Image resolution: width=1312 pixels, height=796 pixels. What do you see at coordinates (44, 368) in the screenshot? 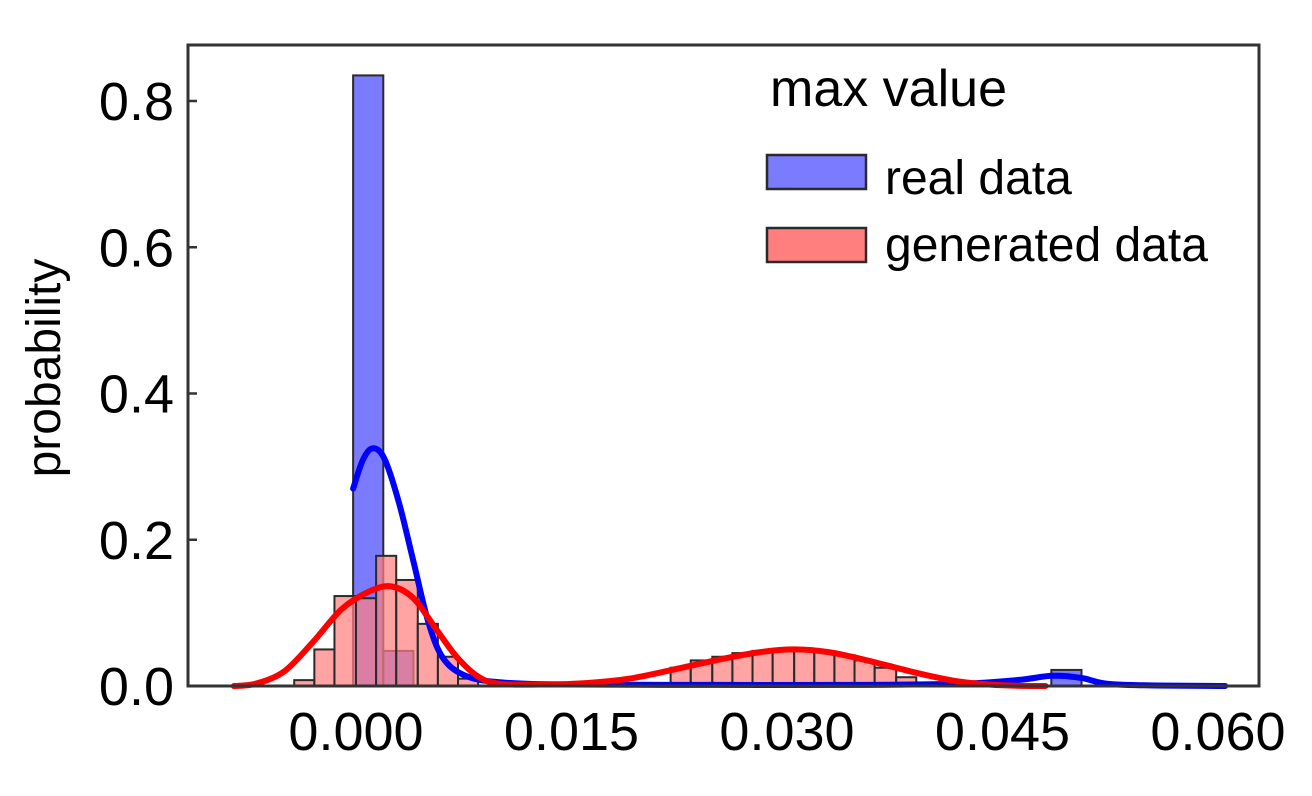
I see `y-axis-label: probability` at bounding box center [44, 368].